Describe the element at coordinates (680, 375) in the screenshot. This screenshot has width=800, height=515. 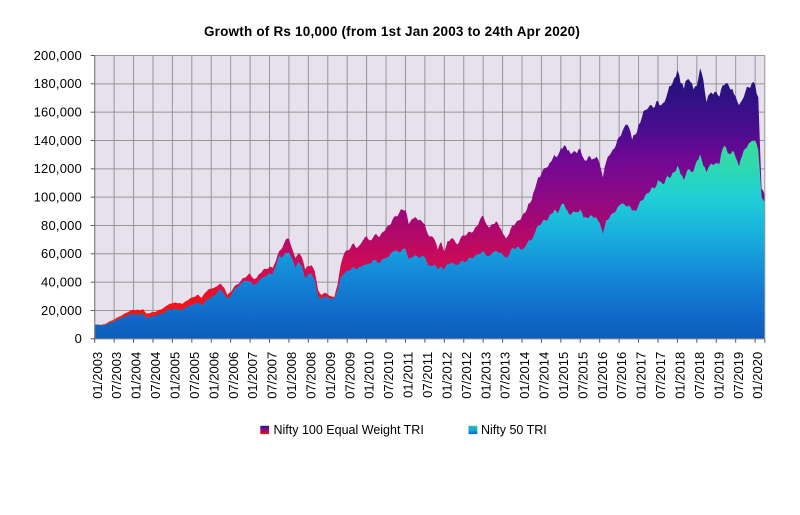
I see `svg-text: 01/2018` at that location.